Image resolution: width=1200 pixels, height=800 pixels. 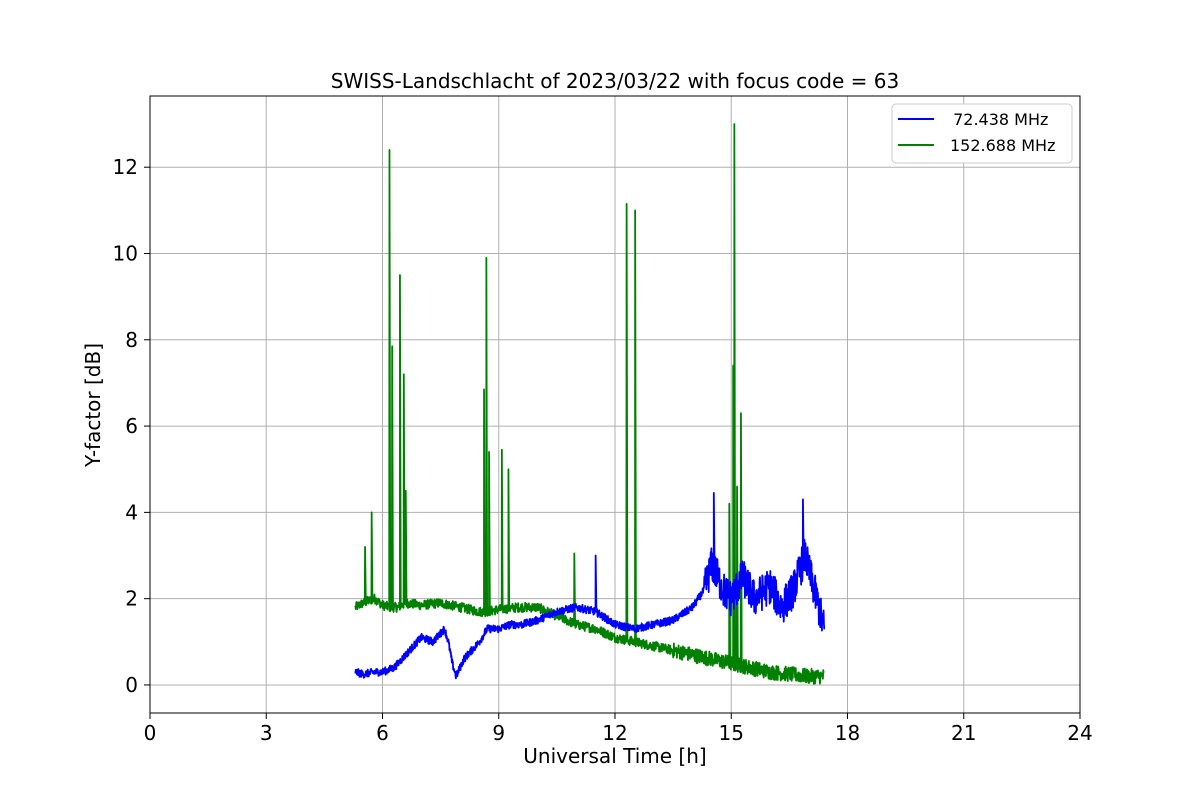 I want to click on x-tick-label: 12, so click(x=614, y=733).